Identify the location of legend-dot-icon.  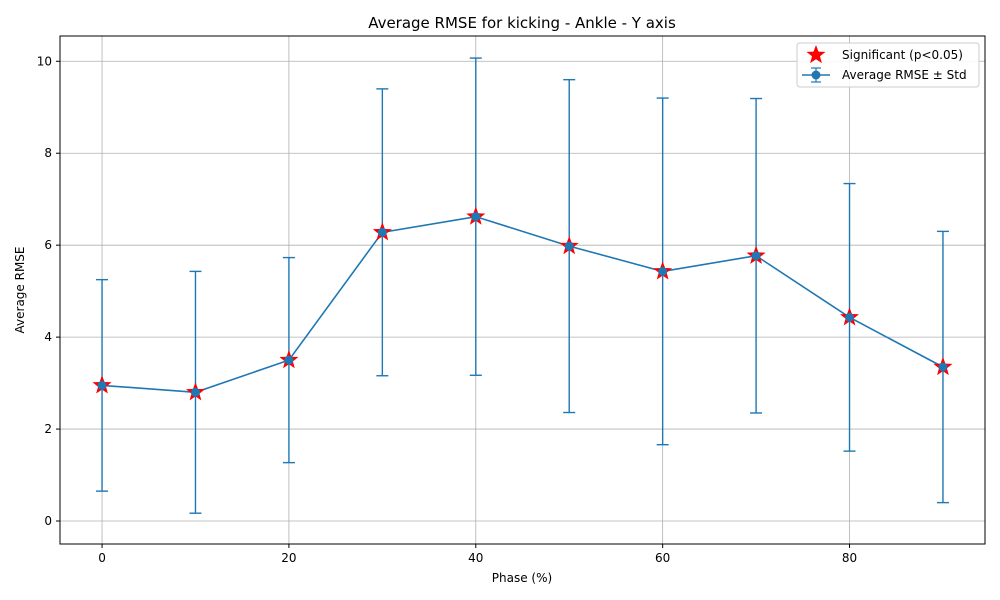
(816, 75).